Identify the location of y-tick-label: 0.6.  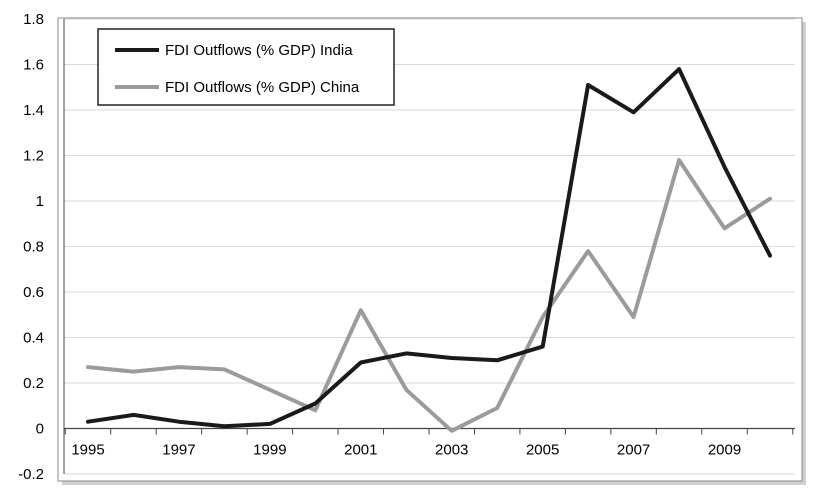
(33, 292).